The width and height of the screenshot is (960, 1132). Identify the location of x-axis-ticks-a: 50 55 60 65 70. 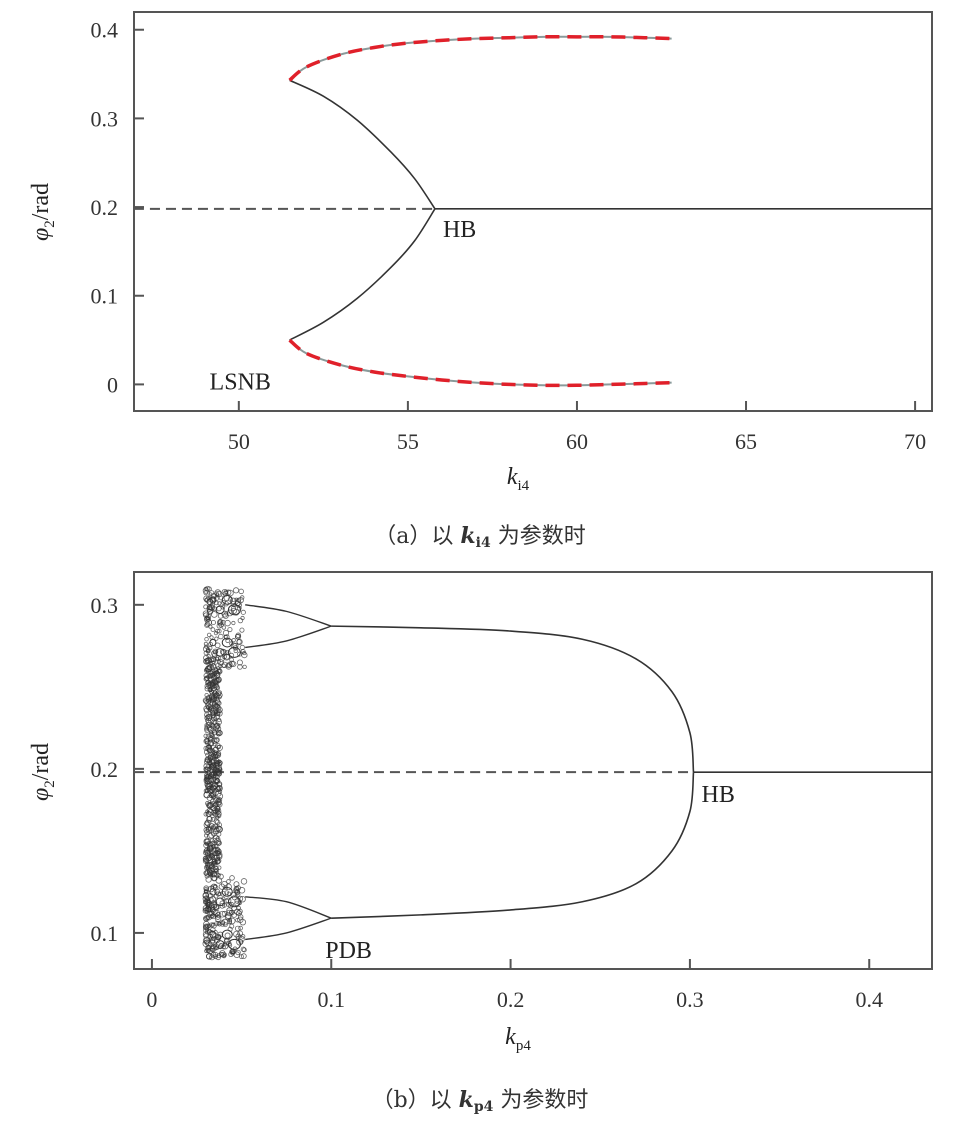
(577, 427).